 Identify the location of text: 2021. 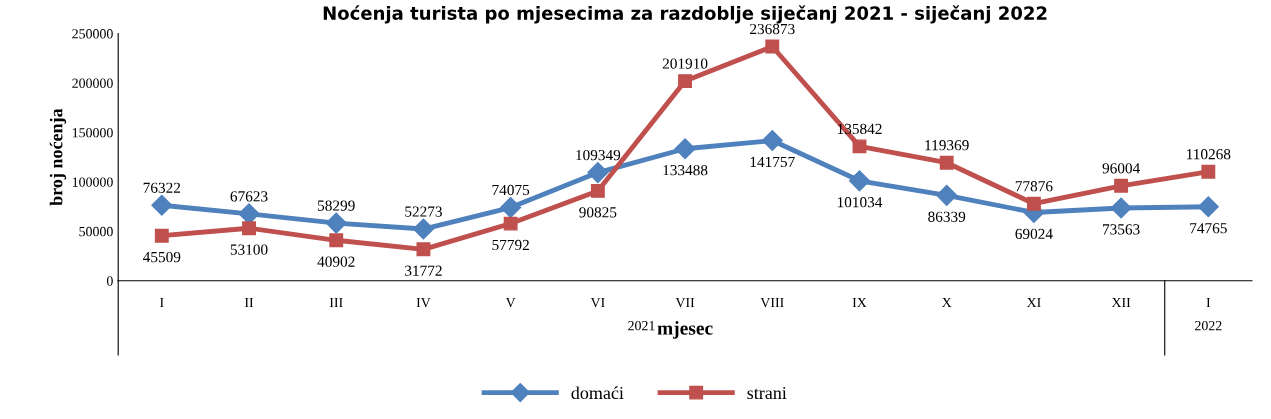
(641, 325).